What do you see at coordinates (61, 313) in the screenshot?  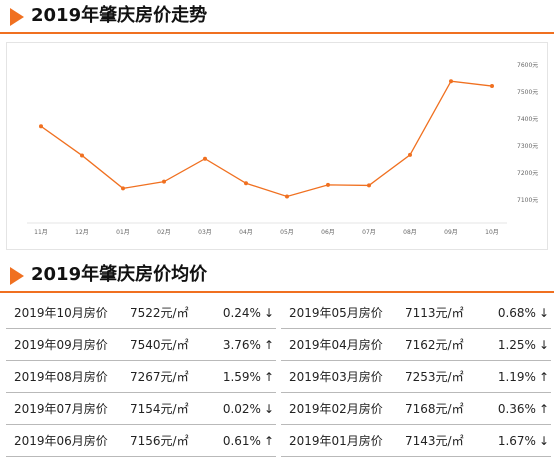 I see `row-month: 2019年10月房价` at bounding box center [61, 313].